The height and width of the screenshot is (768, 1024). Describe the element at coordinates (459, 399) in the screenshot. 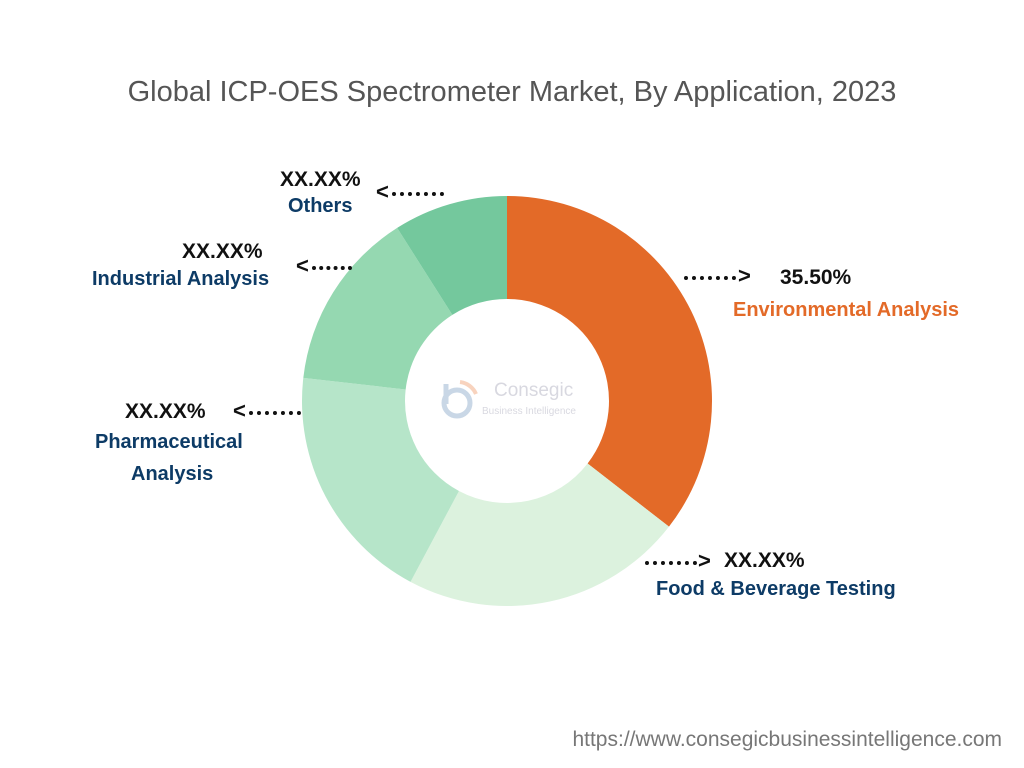

I see `logo-icon` at that location.